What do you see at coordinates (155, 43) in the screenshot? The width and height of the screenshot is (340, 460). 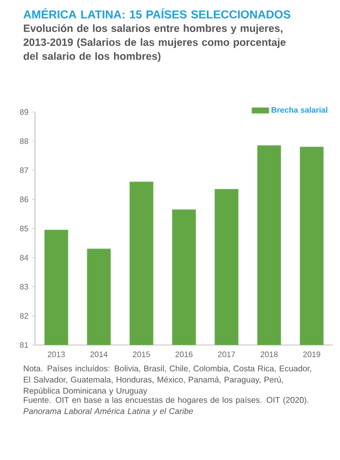 I see `chart-subtitle: Evolución de los salarios entre hombres y mujeres, 2013-2019 (Salarios de las mujeres como porcentaje del salario de los hombres)` at bounding box center [155, 43].